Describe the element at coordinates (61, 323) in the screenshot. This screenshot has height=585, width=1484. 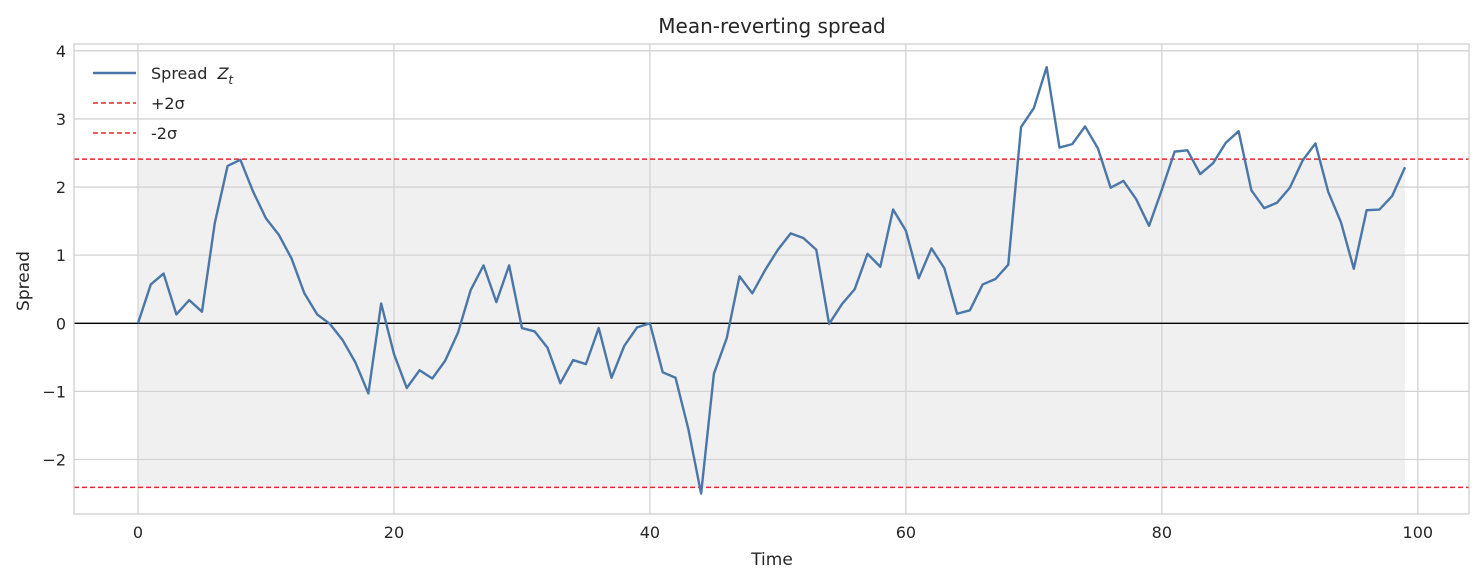
I see `y-tick-label: 0` at that location.